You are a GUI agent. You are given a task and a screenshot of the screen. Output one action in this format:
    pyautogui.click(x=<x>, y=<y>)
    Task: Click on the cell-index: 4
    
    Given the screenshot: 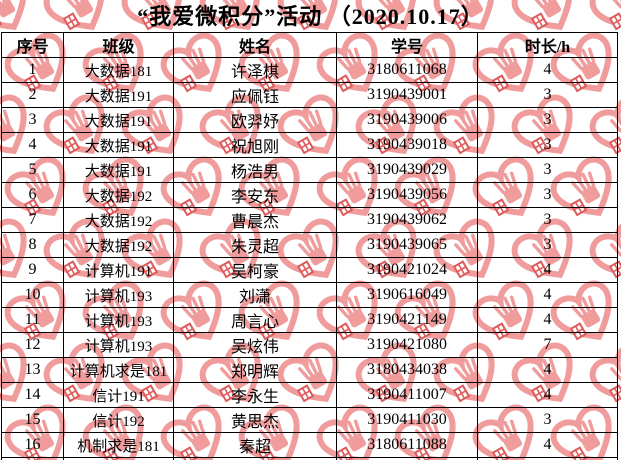 What is the action you would take?
    pyautogui.click(x=32, y=145)
    